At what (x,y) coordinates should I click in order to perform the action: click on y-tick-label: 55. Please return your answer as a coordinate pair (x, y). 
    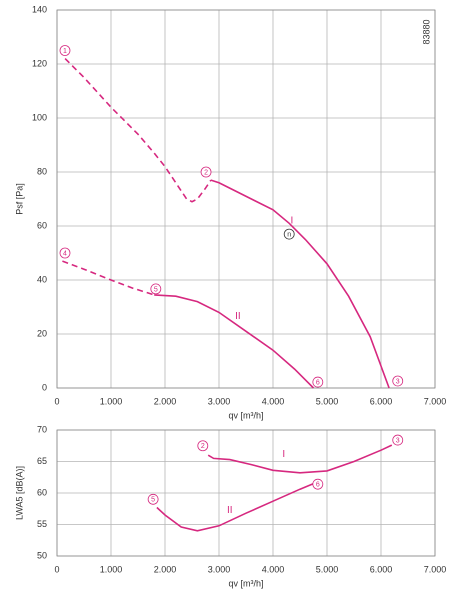
    Looking at the image, I should click on (42, 524).